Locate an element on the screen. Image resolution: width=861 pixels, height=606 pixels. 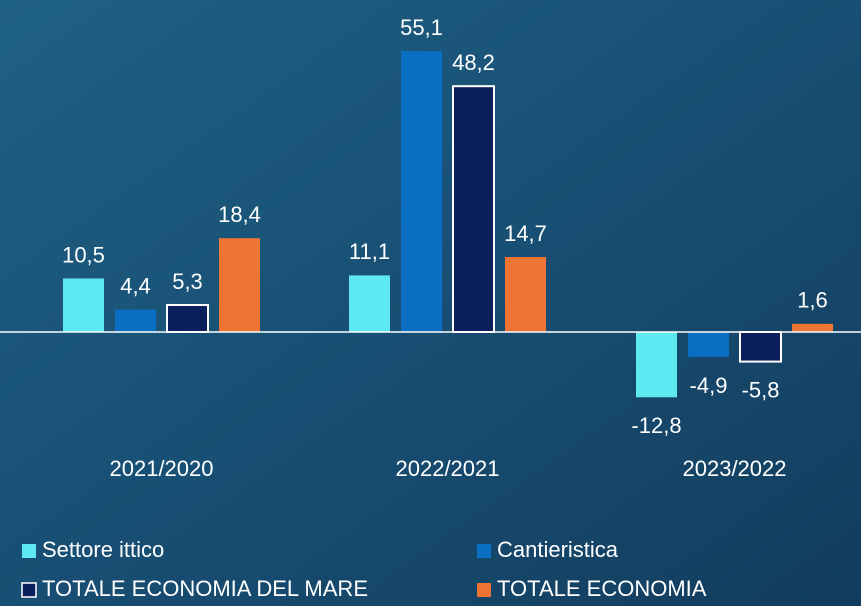
data-label: 14,7 is located at coordinates (525, 233).